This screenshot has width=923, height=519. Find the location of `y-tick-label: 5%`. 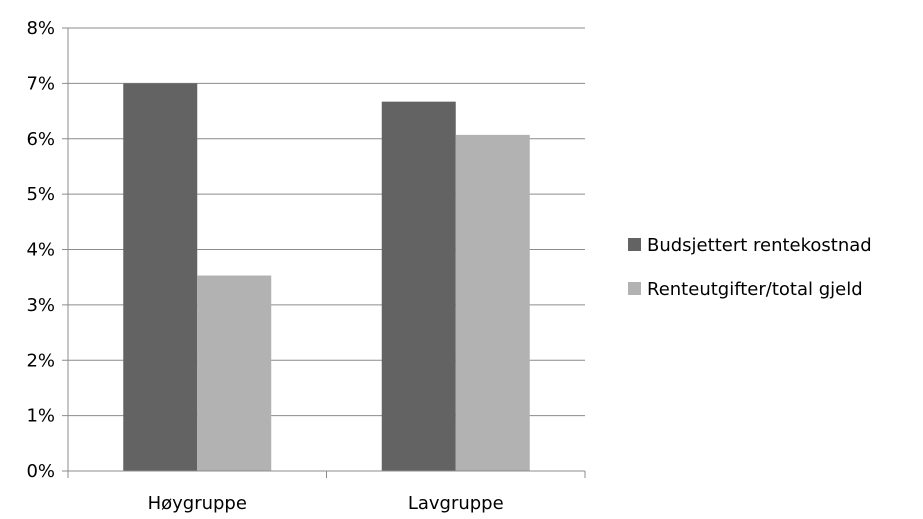

y-tick-label: 5% is located at coordinates (40, 194).